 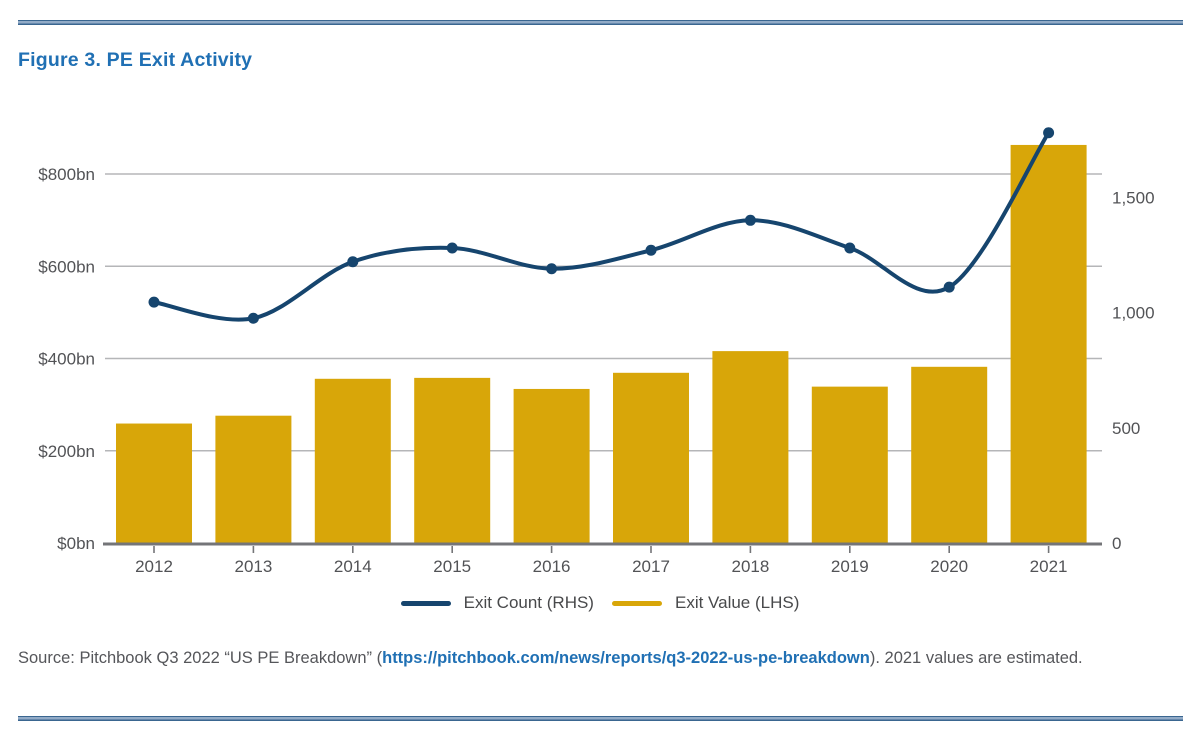 I want to click on bar-2012, so click(x=154, y=483).